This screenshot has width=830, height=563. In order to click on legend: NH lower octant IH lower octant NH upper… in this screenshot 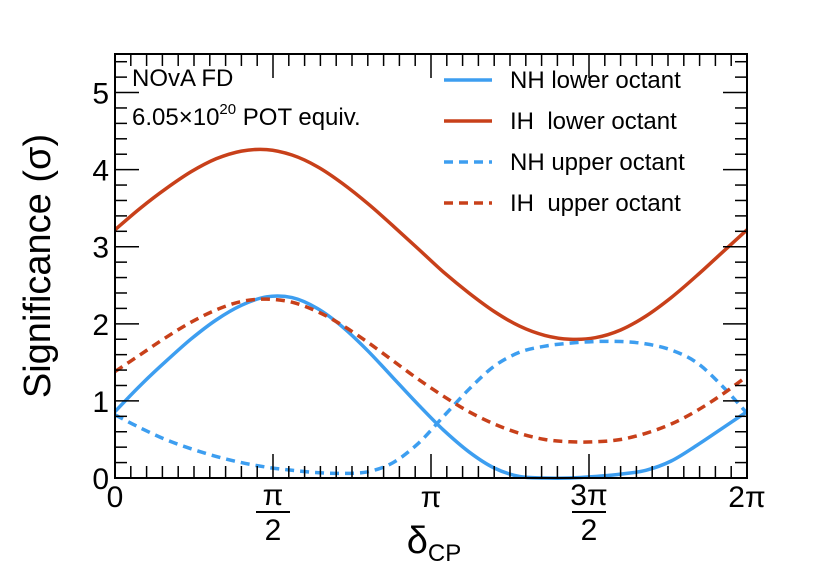, I will do `click(564, 142)`.